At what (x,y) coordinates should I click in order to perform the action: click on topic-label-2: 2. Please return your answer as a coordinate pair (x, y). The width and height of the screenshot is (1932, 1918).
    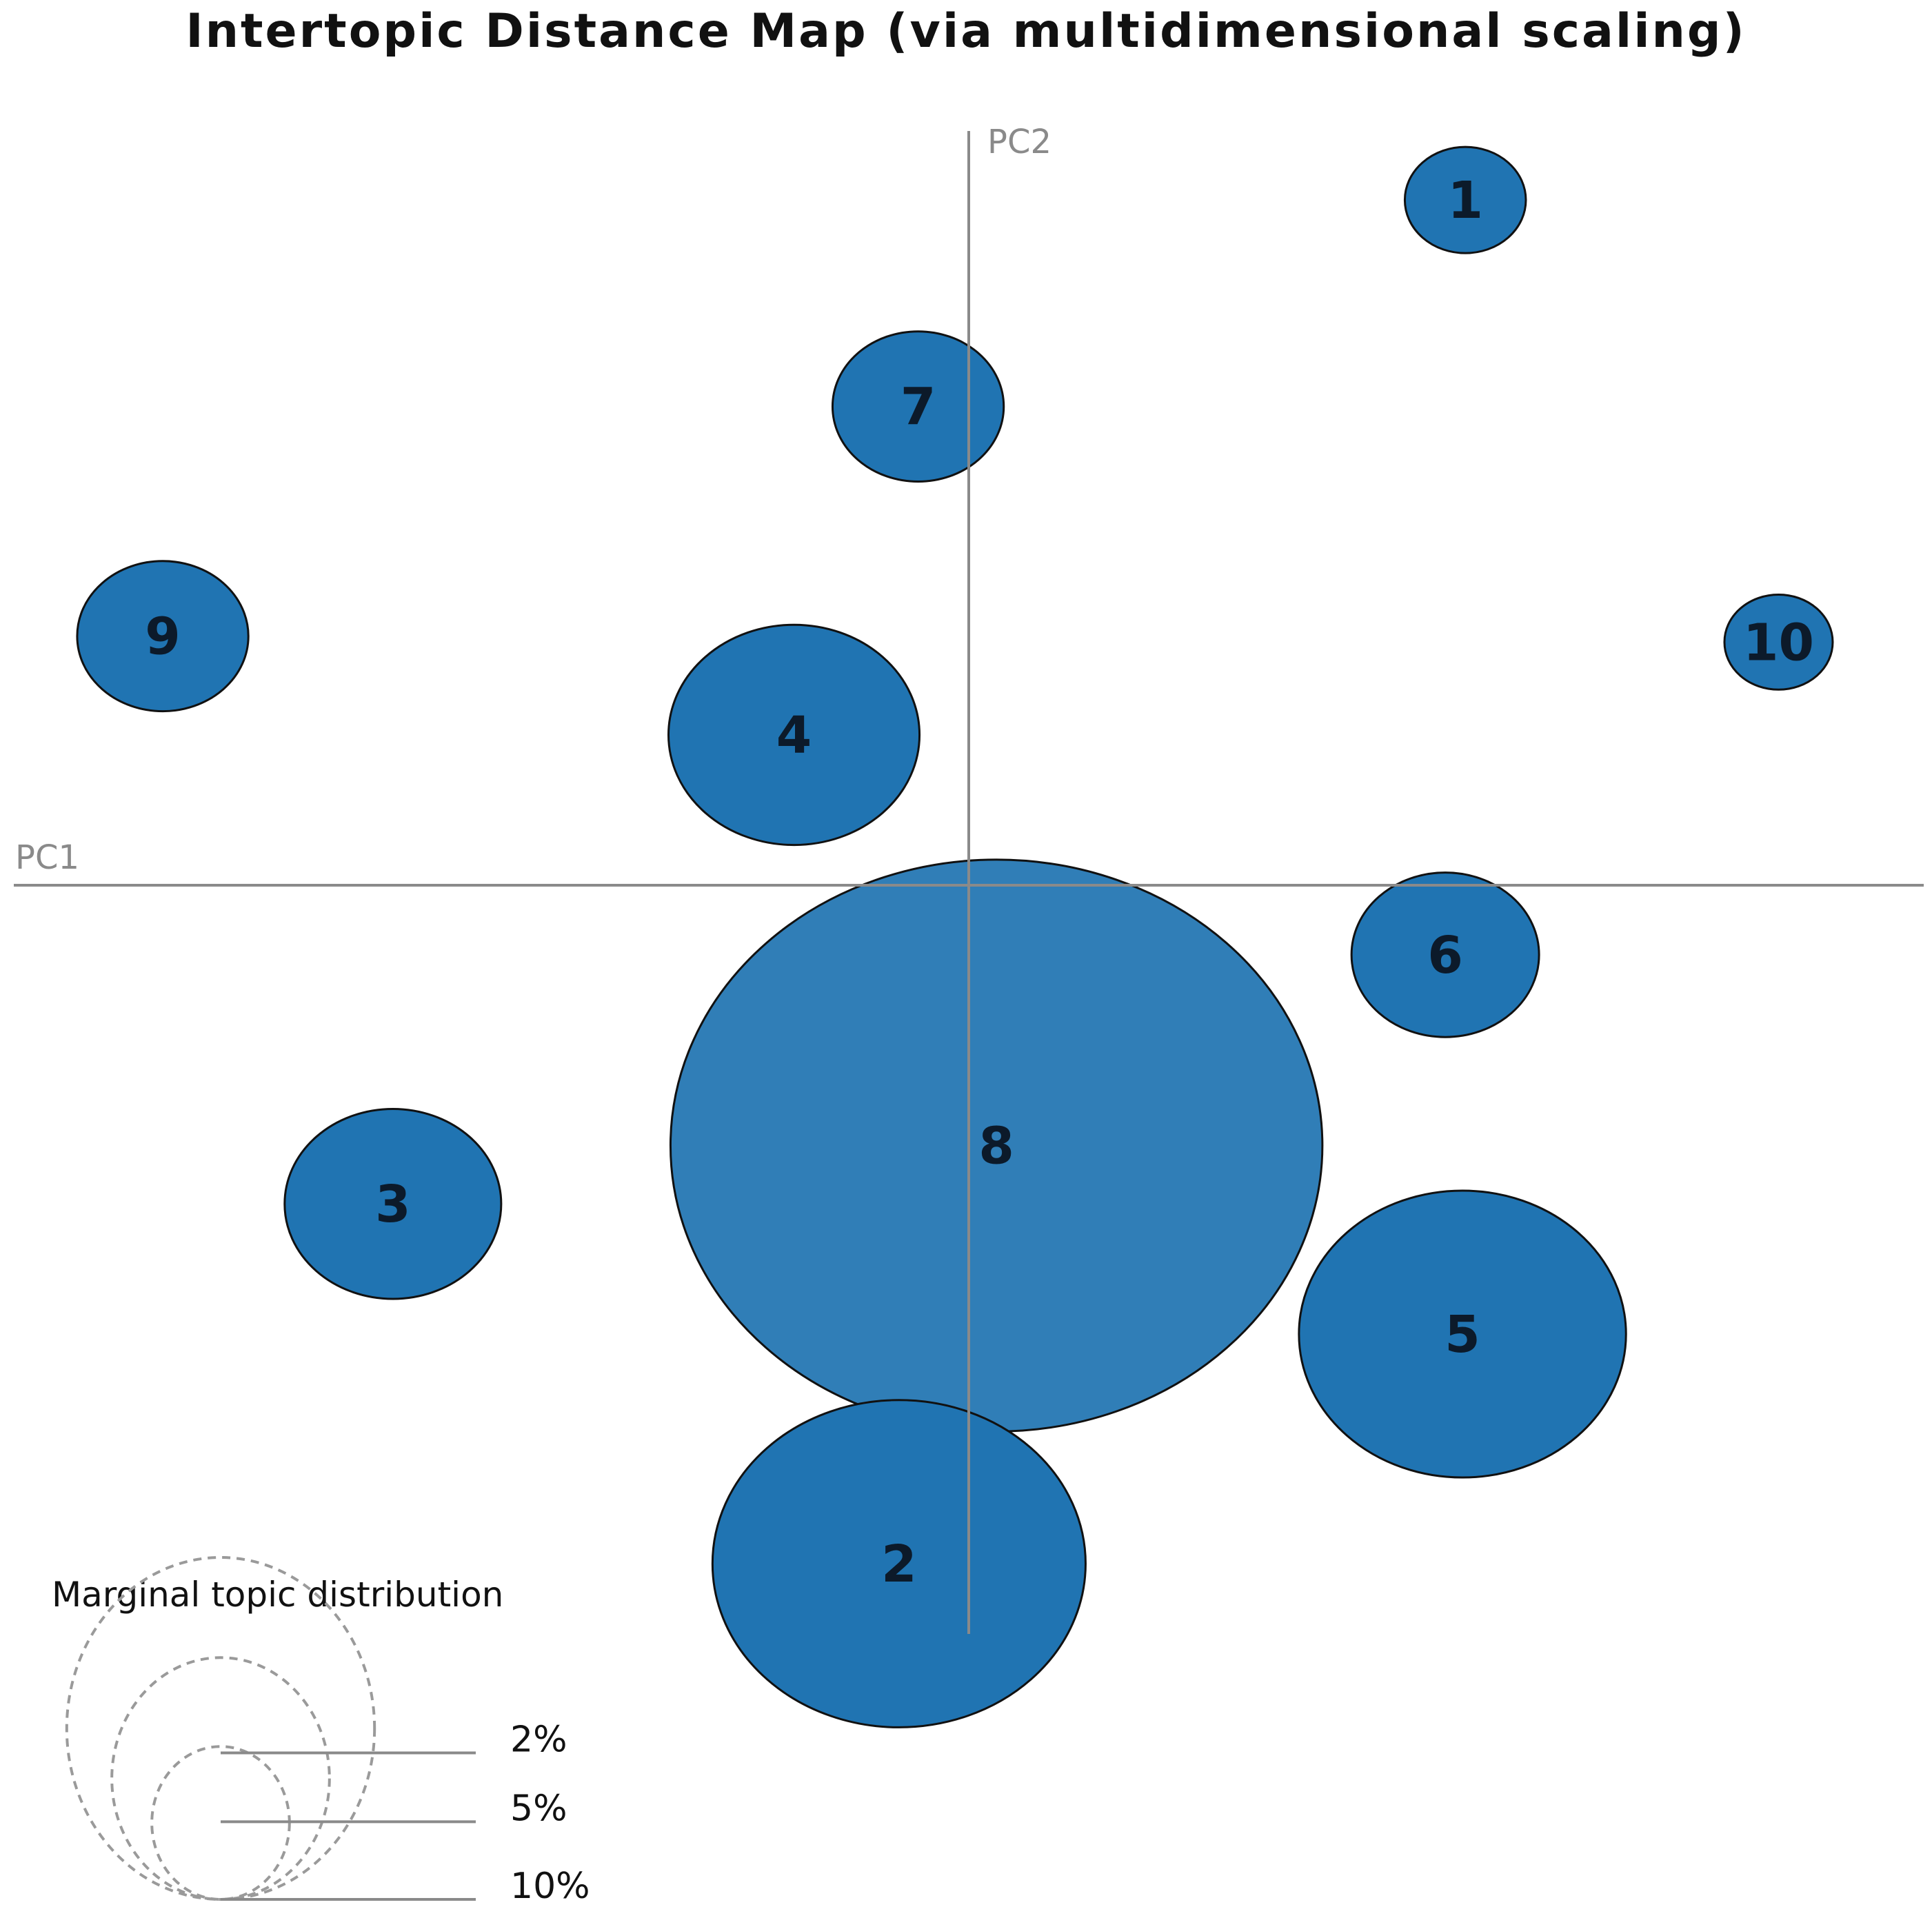
    Looking at the image, I should click on (899, 1564).